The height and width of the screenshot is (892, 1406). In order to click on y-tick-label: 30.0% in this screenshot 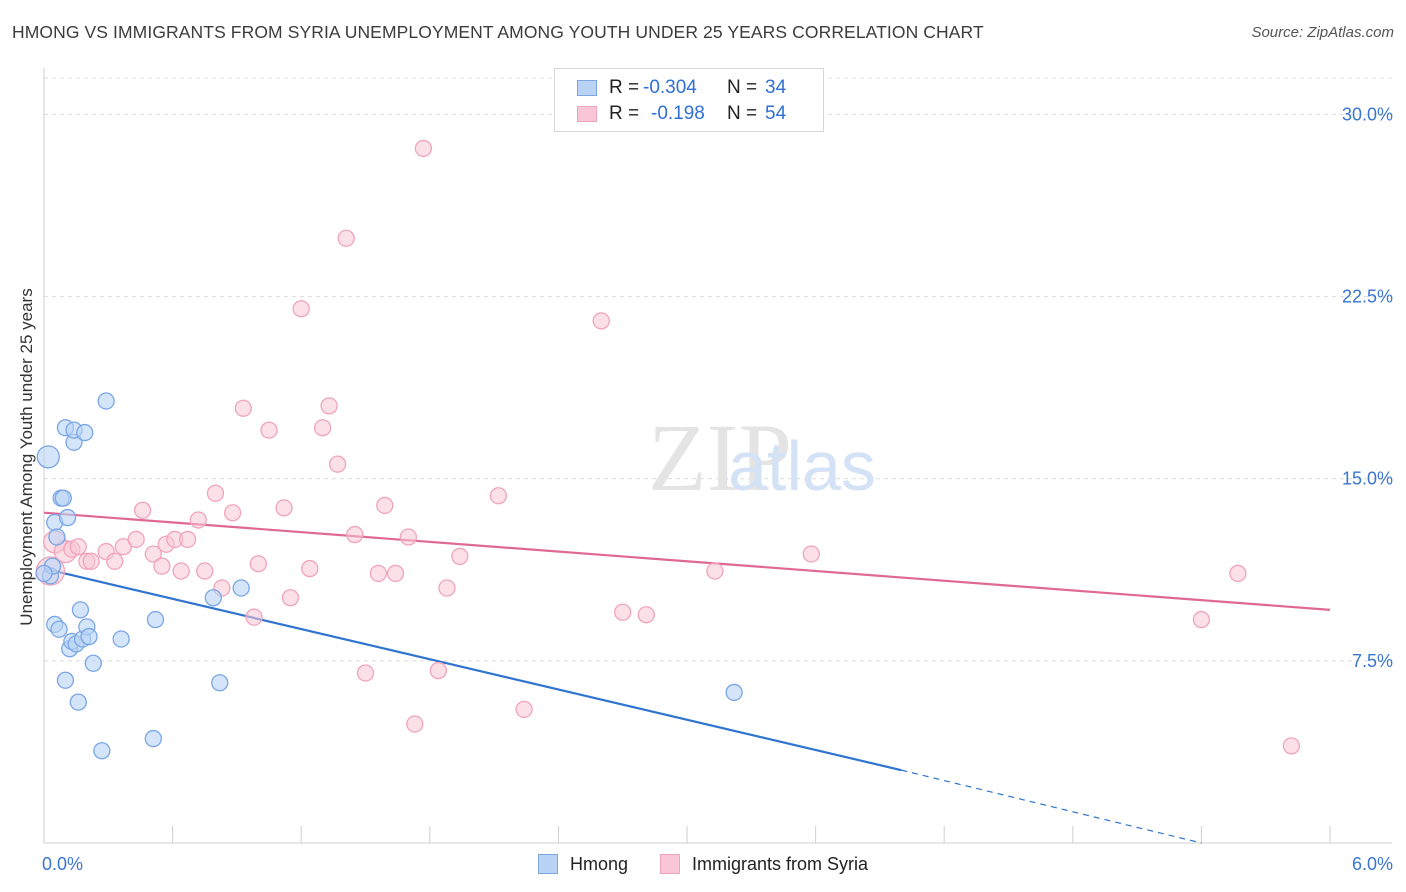, I will do `click(1367, 114)`.